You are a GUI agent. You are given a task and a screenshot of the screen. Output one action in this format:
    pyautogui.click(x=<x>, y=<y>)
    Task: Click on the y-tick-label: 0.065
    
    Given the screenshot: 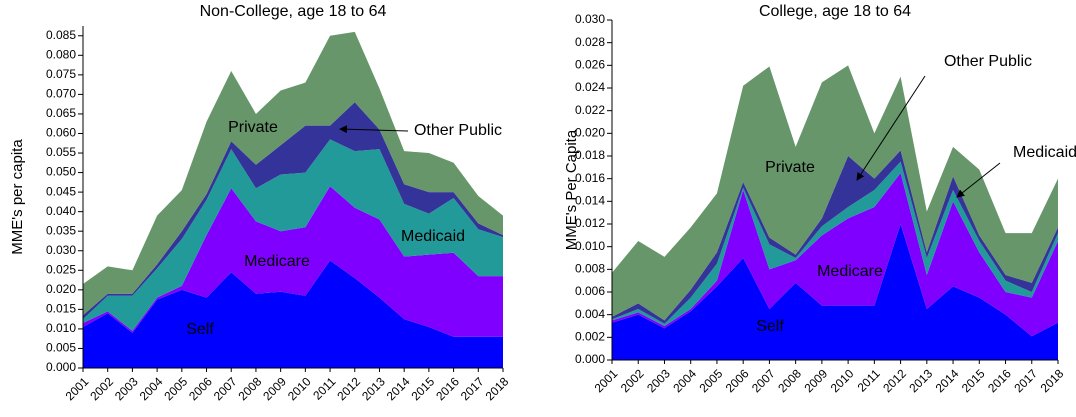 What is the action you would take?
    pyautogui.click(x=61, y=113)
    